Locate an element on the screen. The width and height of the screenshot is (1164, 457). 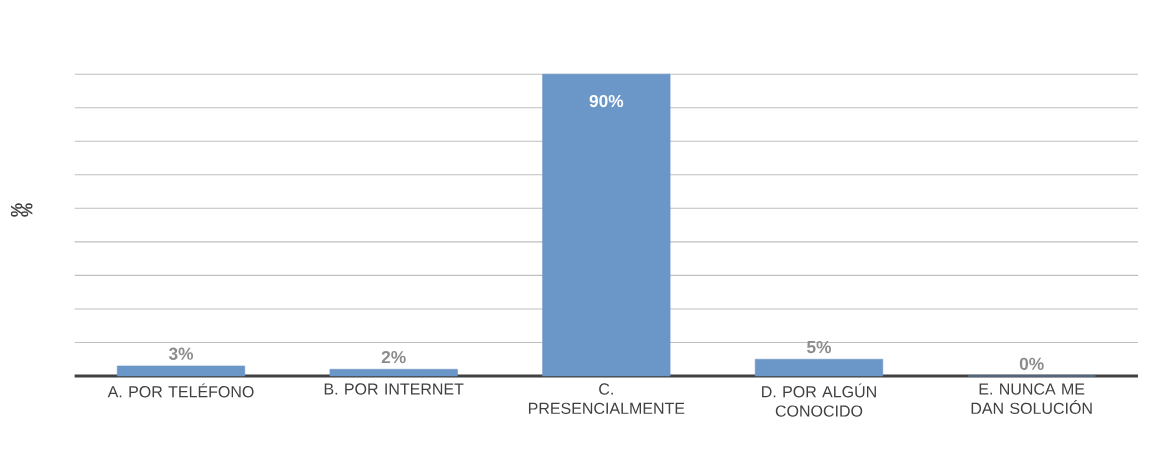
data-label: 0% is located at coordinates (1031, 363).